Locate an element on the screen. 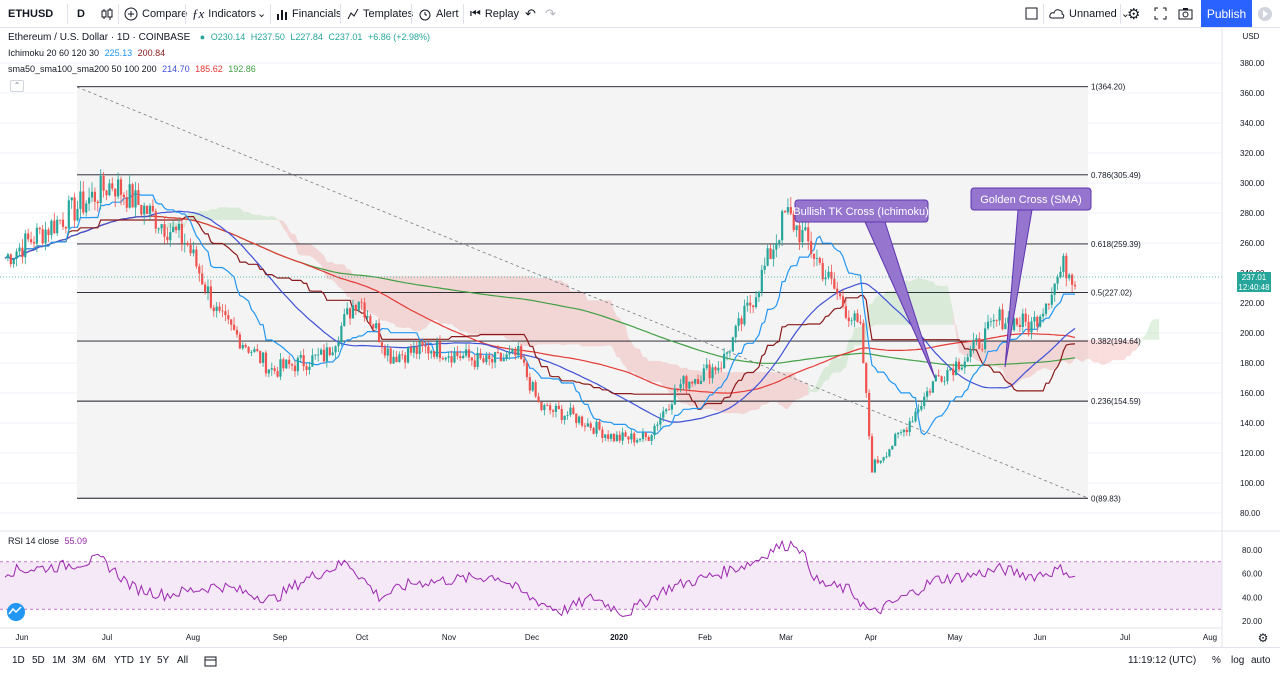  clock-time: 11:19:12 (UTC) is located at coordinates (1162, 660).